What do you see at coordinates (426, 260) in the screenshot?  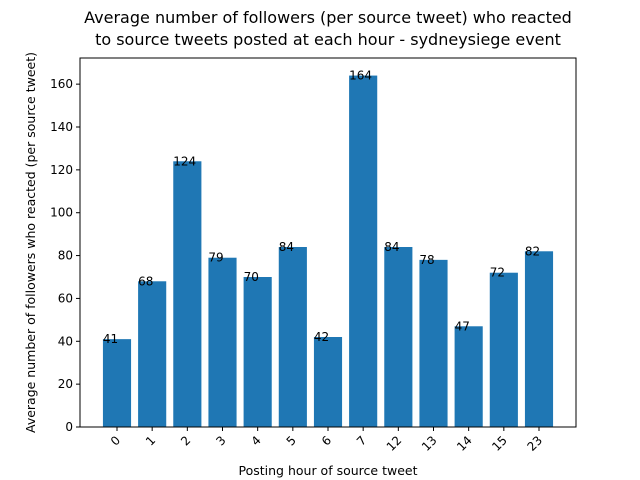 I see `data-label-hour-13: 78` at bounding box center [426, 260].